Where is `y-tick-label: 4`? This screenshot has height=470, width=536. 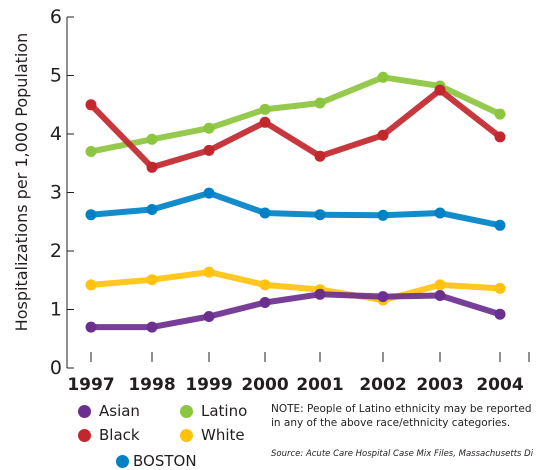
y-tick-label: 4 is located at coordinates (56, 134).